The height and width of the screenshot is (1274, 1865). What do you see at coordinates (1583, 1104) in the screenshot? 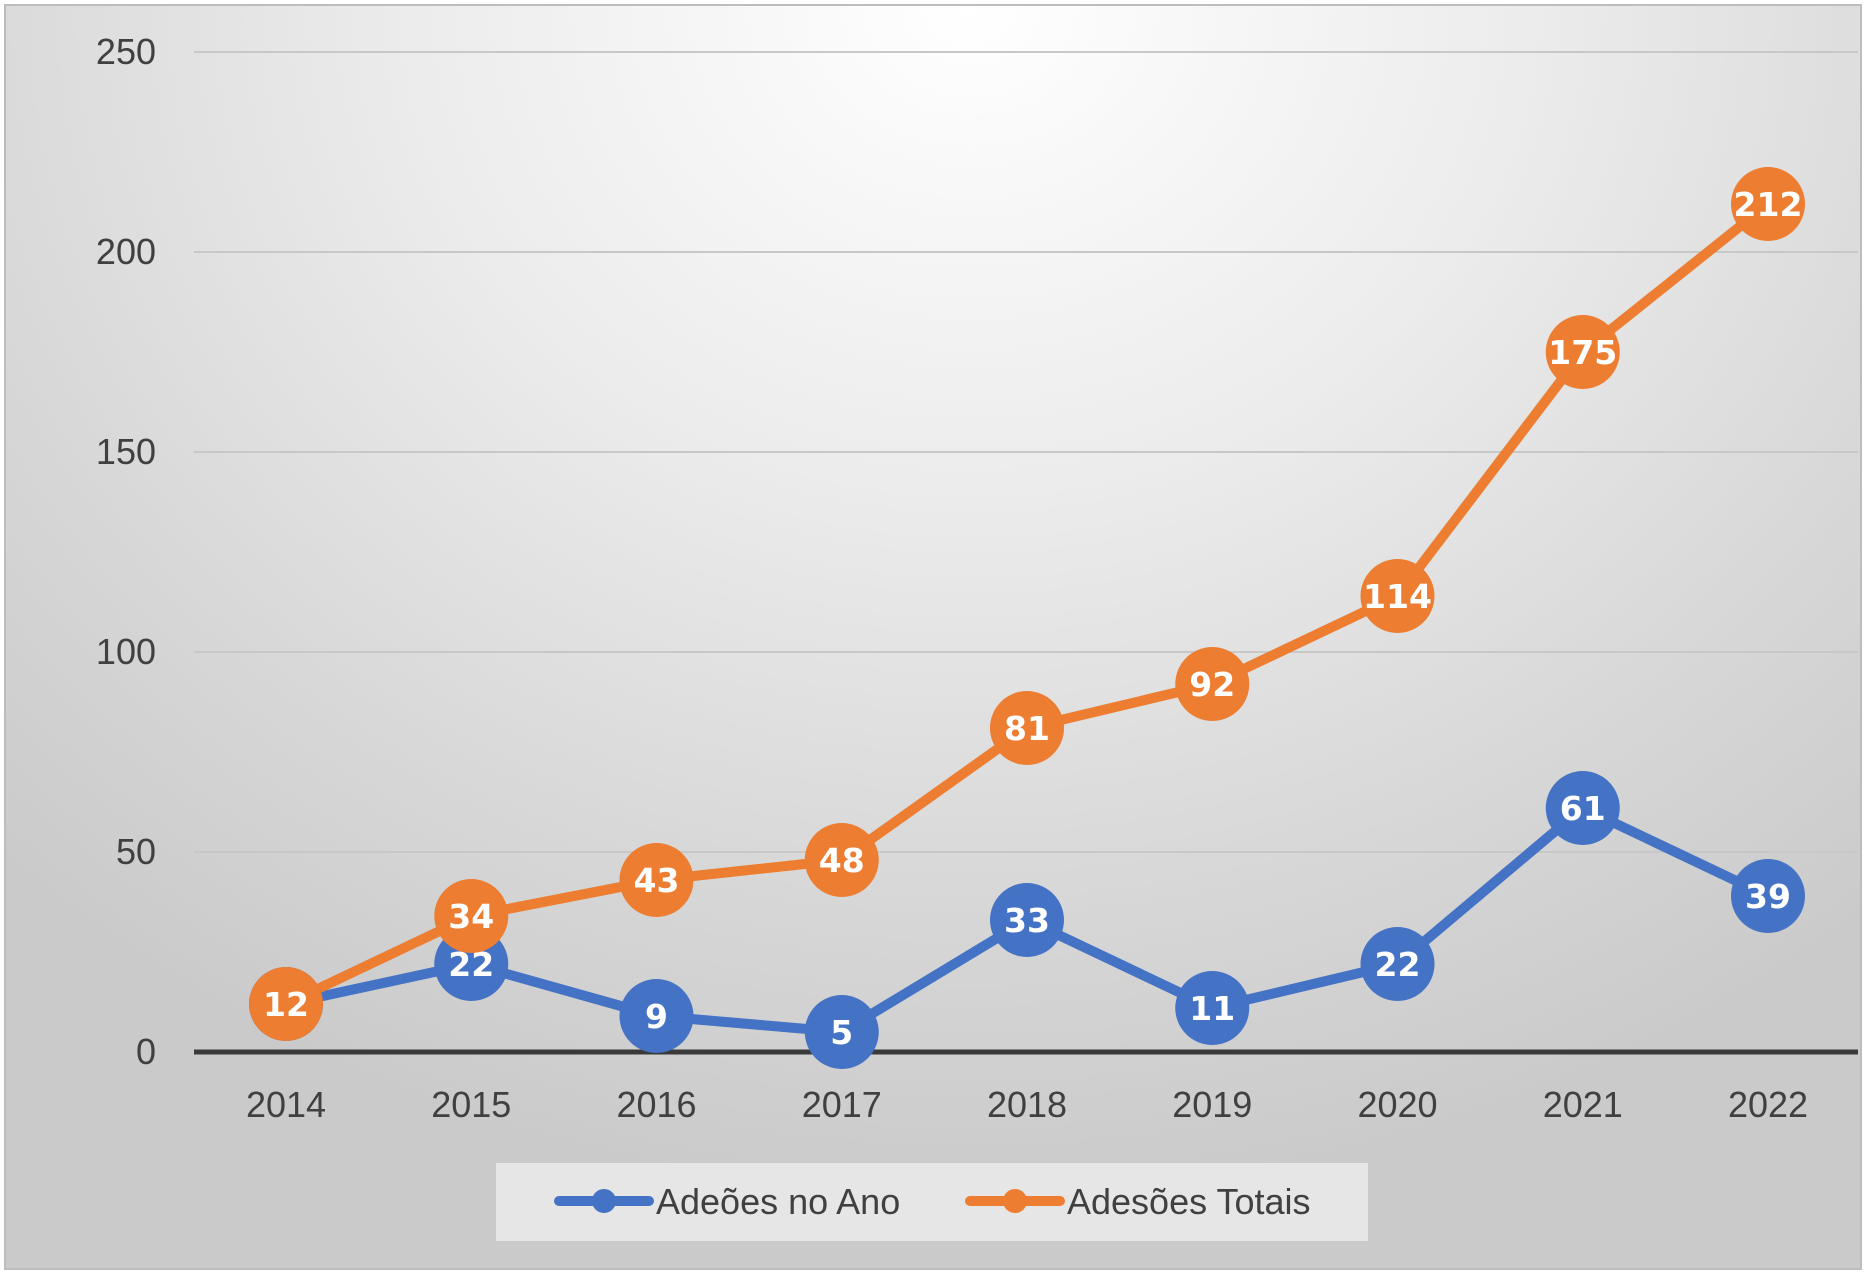
I see `x-tick-label: 2021` at bounding box center [1583, 1104].